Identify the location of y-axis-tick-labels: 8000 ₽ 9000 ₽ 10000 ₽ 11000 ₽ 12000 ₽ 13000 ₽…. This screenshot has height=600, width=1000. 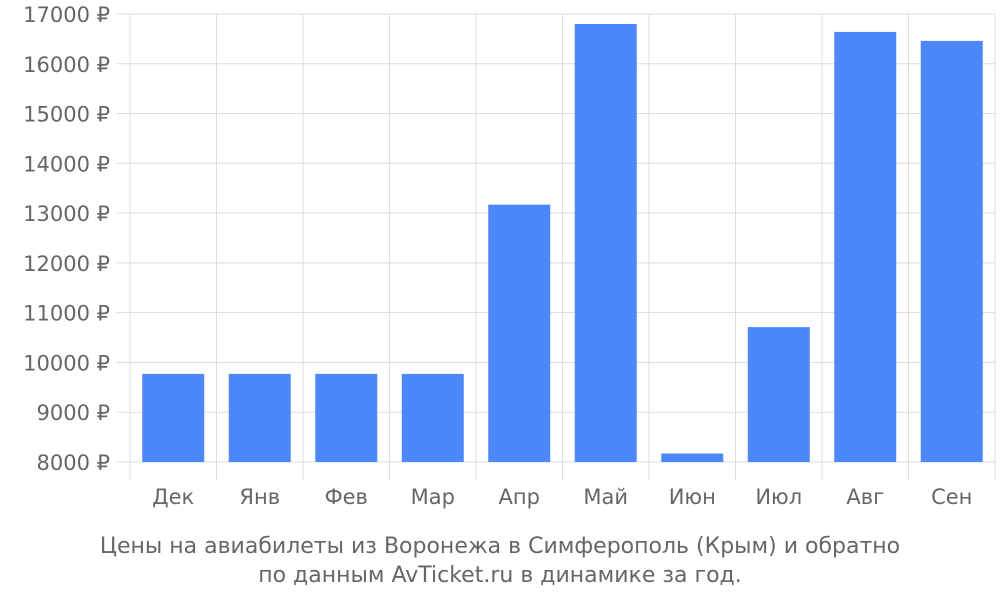
(66, 239).